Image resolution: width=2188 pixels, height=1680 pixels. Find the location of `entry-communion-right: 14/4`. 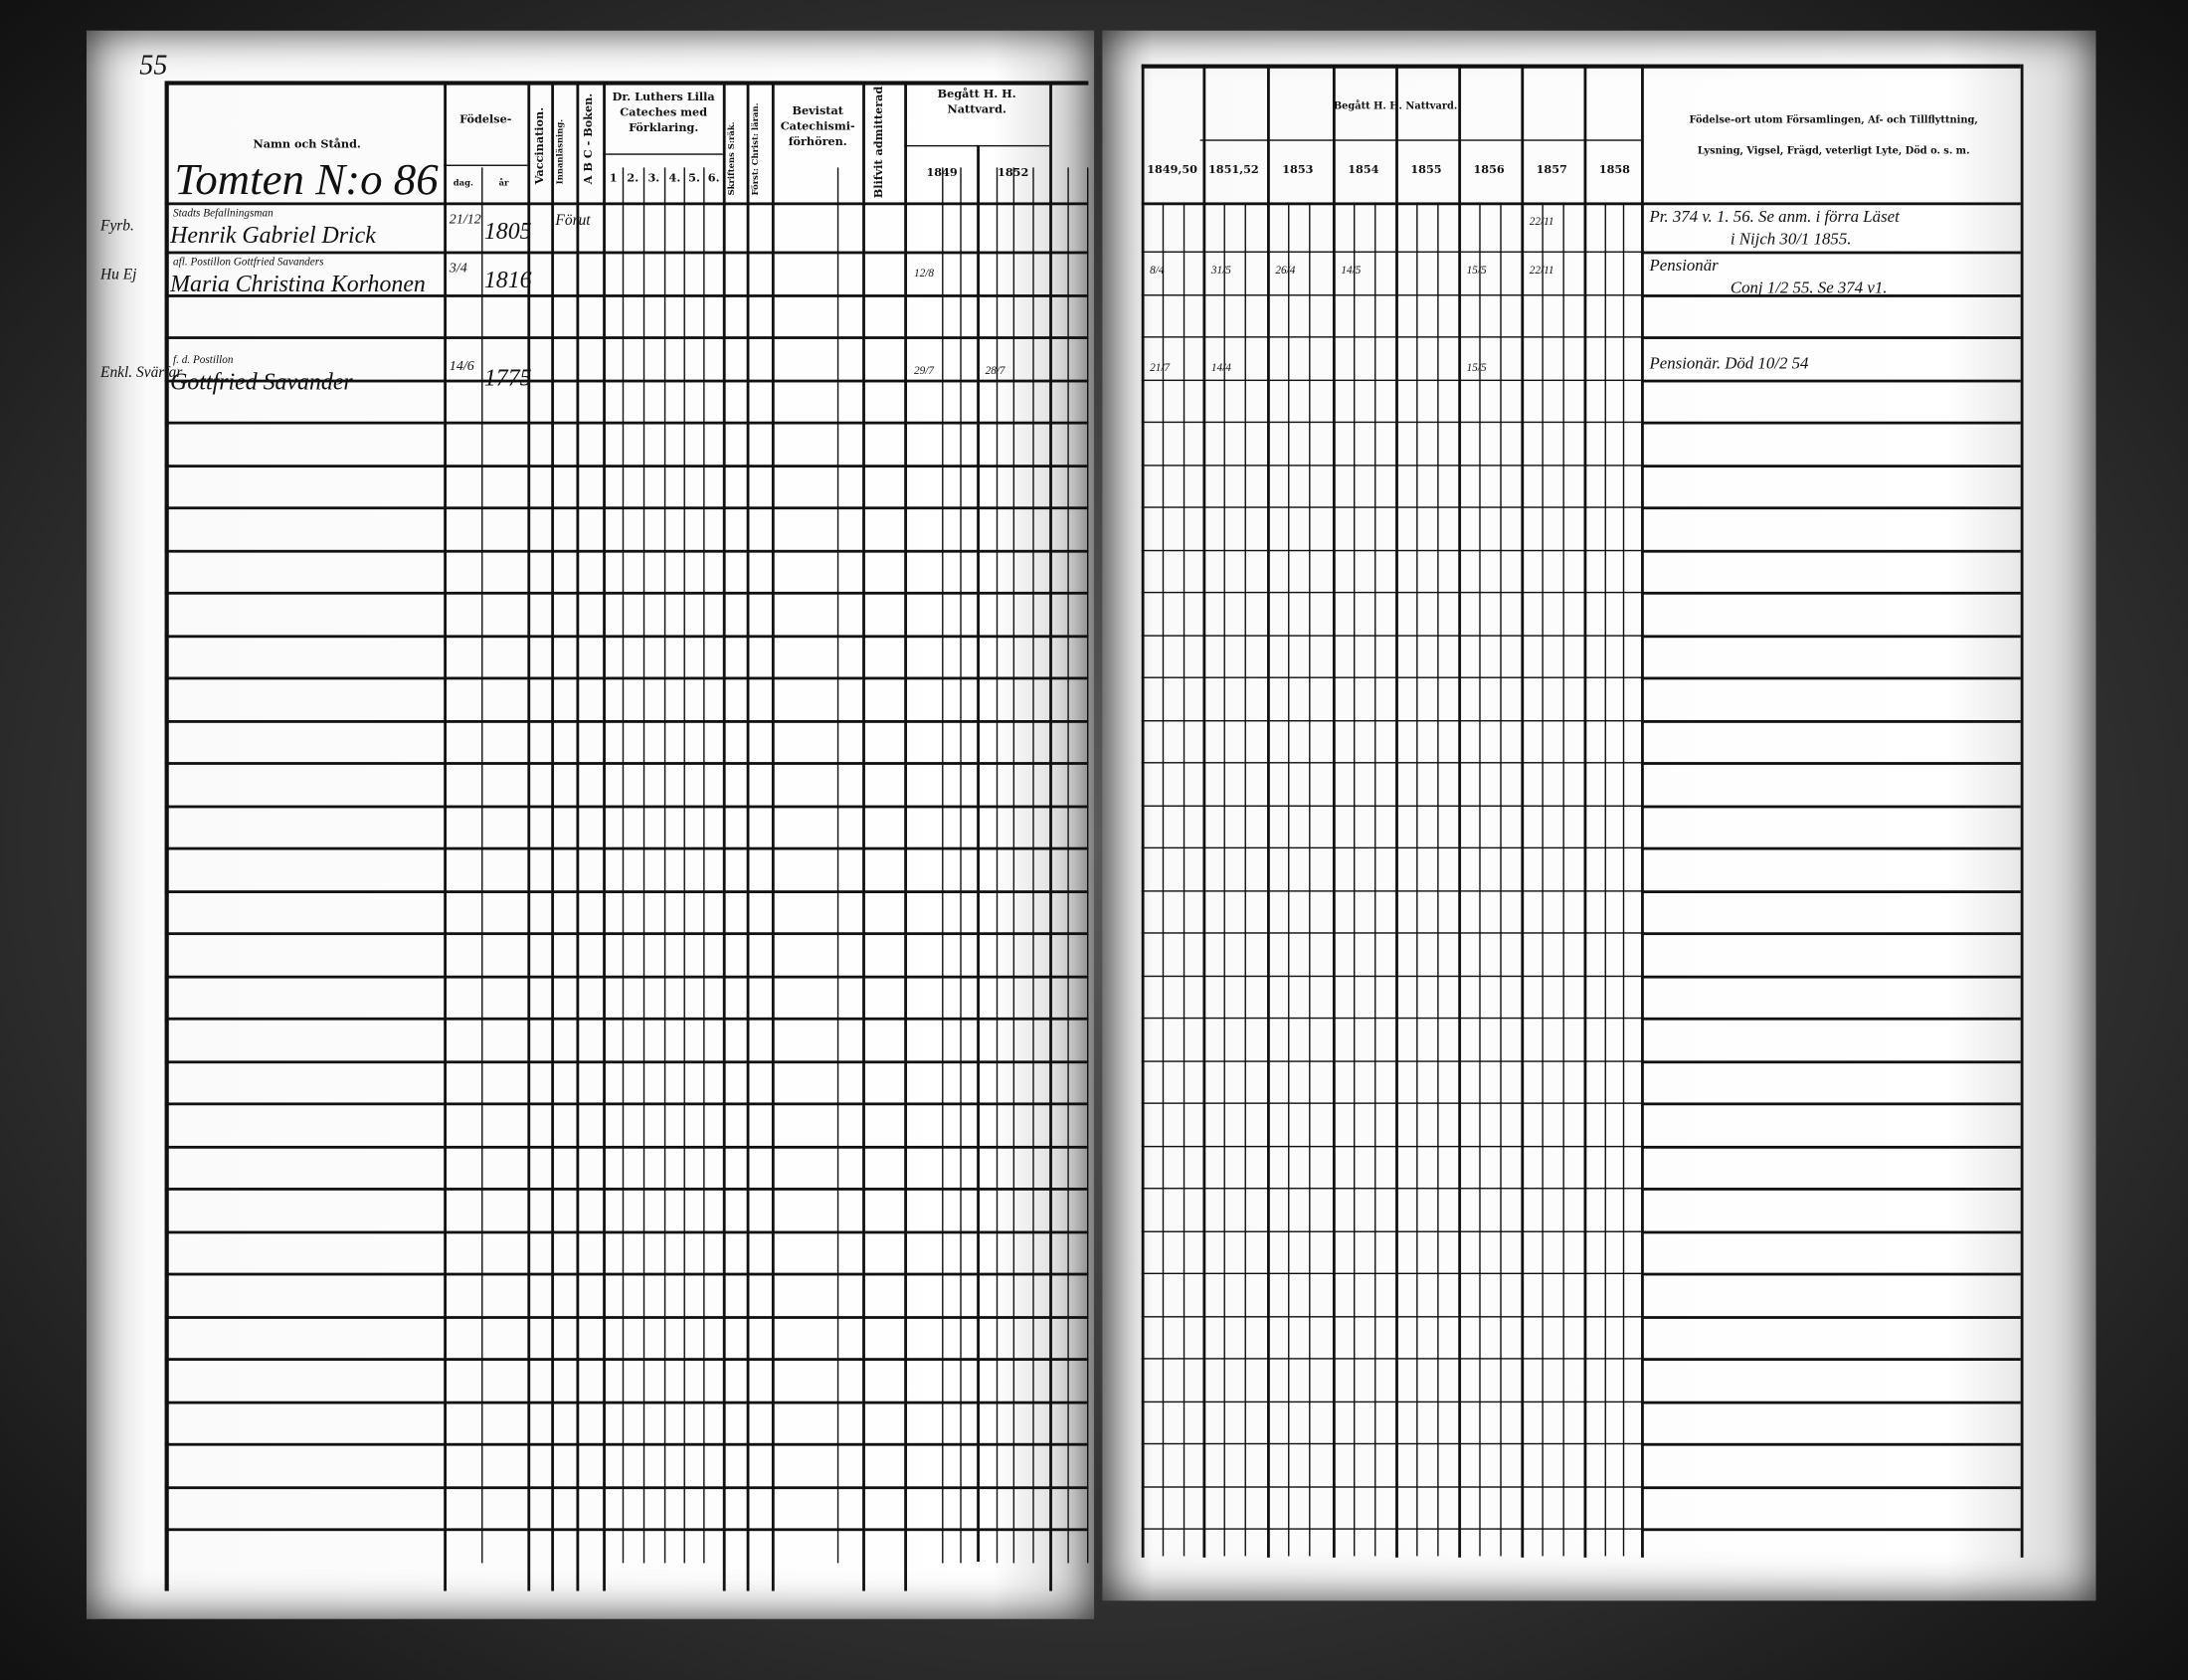

entry-communion-right: 14/4 is located at coordinates (1220, 368).